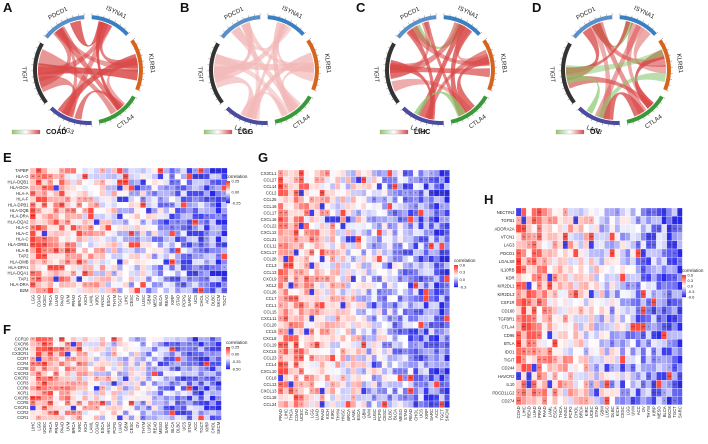 The height and width of the screenshot is (444, 708). I want to click on row-label: BTLA, so click(509, 343).